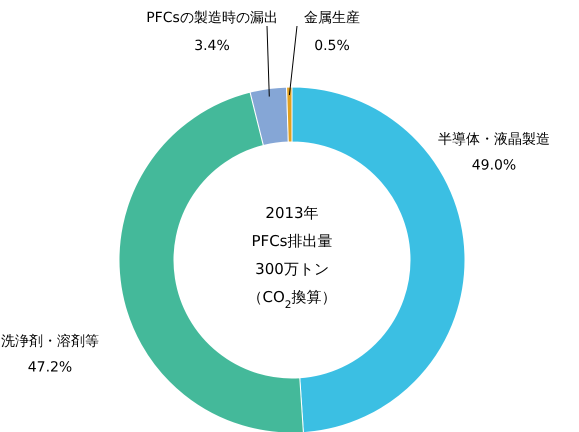  Describe the element at coordinates (292, 269) in the screenshot. I see `text: 300万トン` at that location.